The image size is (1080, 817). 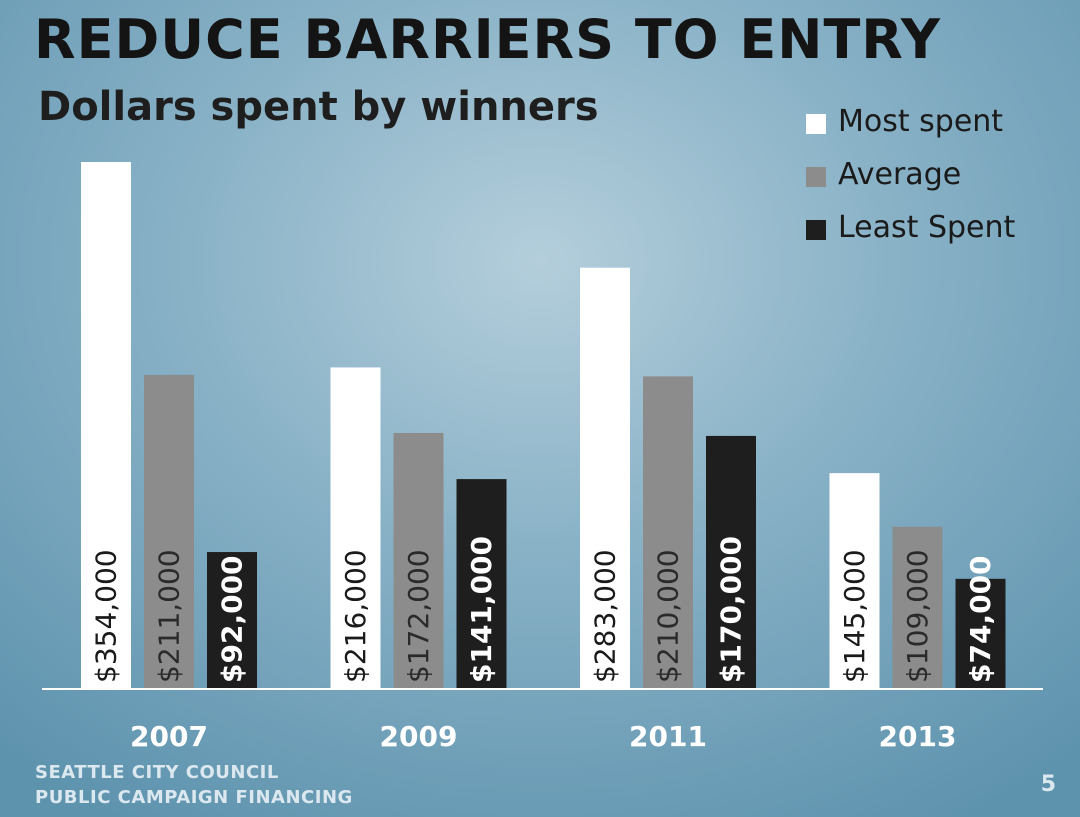 What do you see at coordinates (668, 736) in the screenshot?
I see `x-tick-label-2011: 2011` at bounding box center [668, 736].